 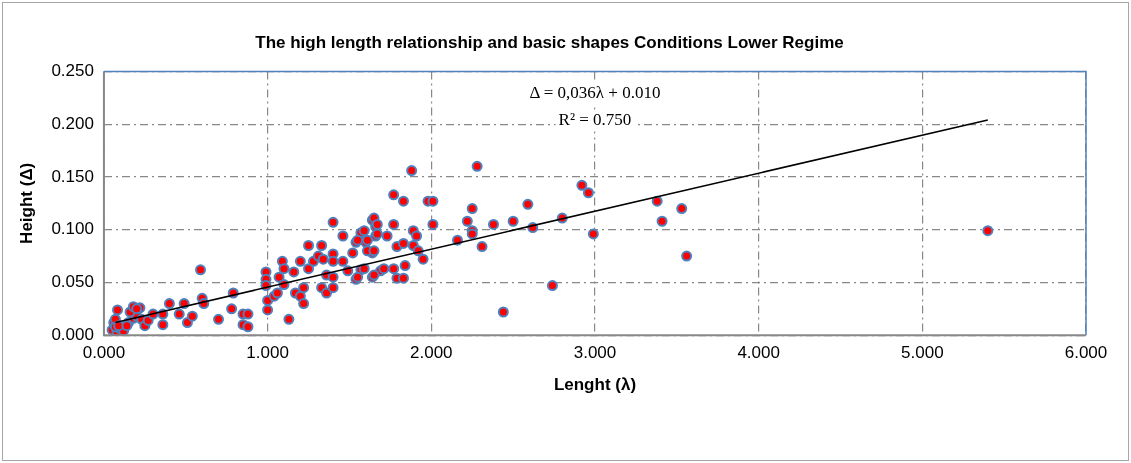 I want to click on x-tick-label: 4.000, so click(x=758, y=353).